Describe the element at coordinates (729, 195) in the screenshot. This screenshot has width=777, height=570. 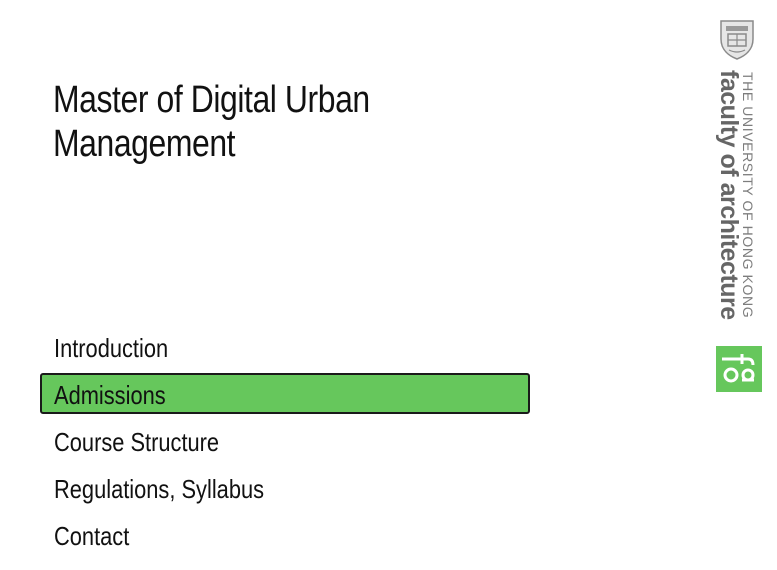
I see `logo-faculty-name: faculty of architecture` at that location.